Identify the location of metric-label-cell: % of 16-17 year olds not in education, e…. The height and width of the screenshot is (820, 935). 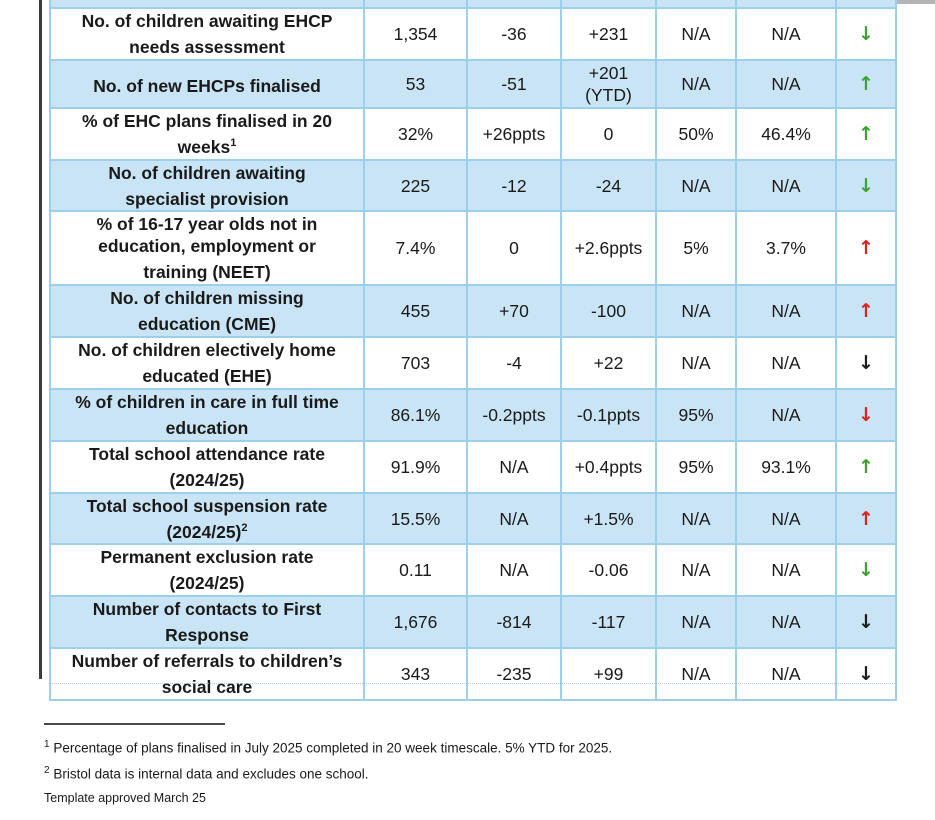
(207, 248).